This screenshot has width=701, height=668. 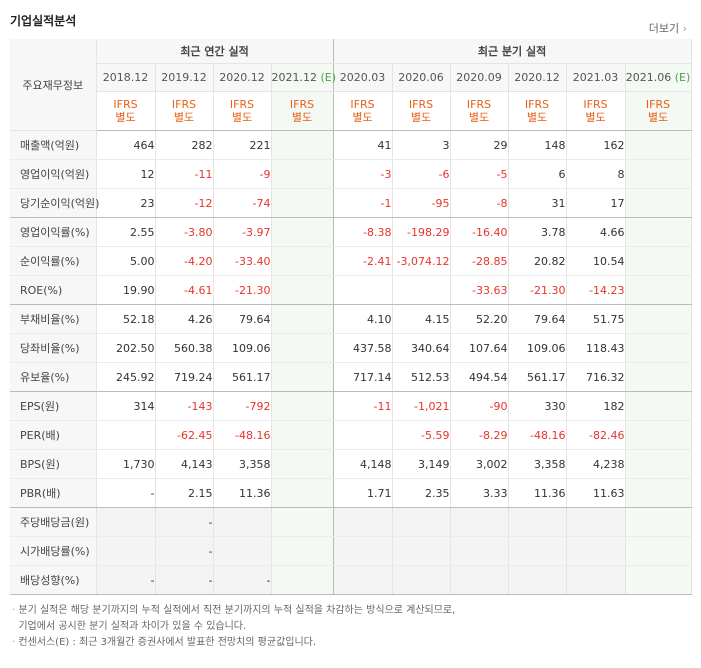 I want to click on table-cell: 3,149, so click(x=421, y=464).